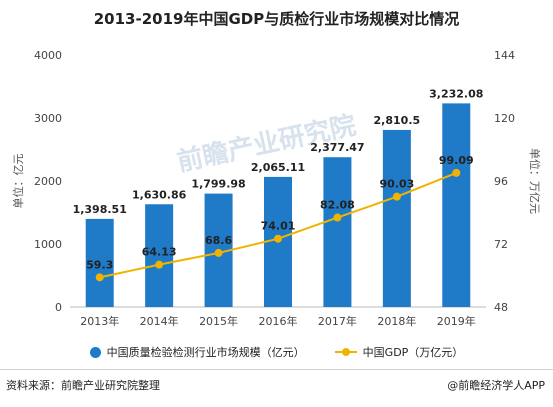 Image resolution: width=553 pixels, height=407 pixels. Describe the element at coordinates (396, 321) in the screenshot. I see `x-tick-label: 2018年` at that location.